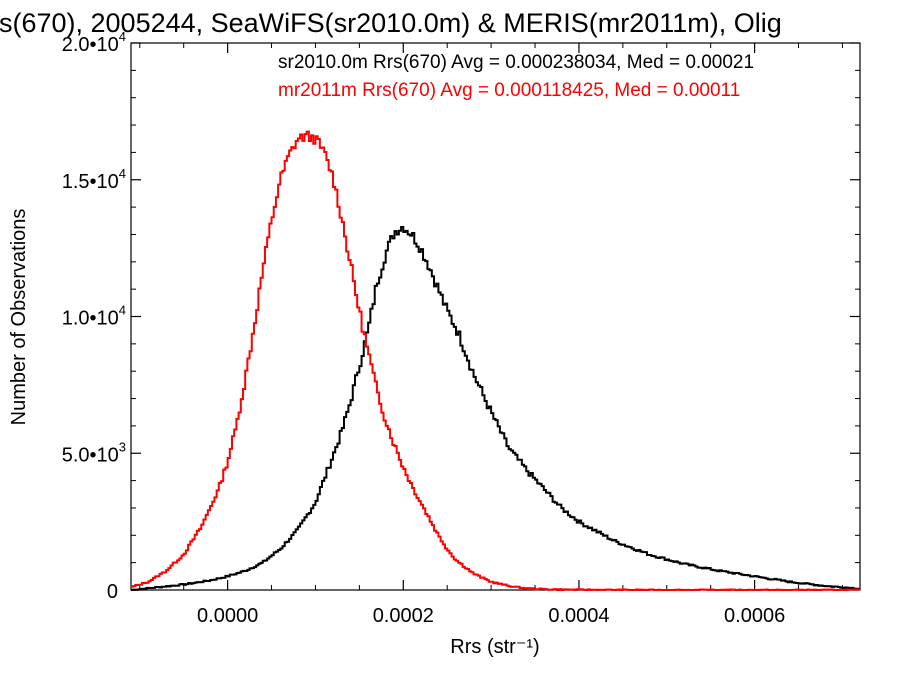 The image size is (900, 675). Describe the element at coordinates (94, 452) in the screenshot. I see `y-tick-label: 5.0•103` at that location.